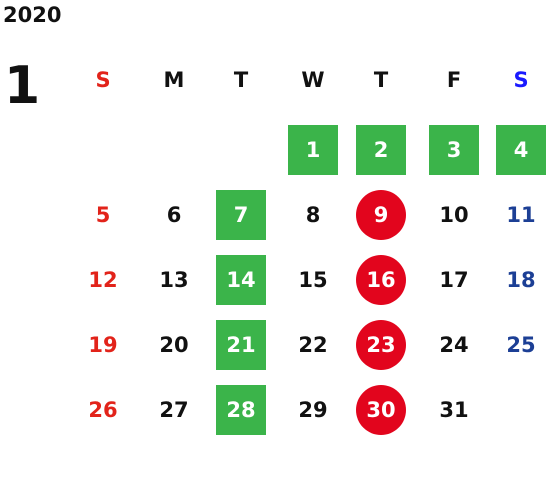  Describe the element at coordinates (454, 215) in the screenshot. I see `day-cell-10: 10` at that location.